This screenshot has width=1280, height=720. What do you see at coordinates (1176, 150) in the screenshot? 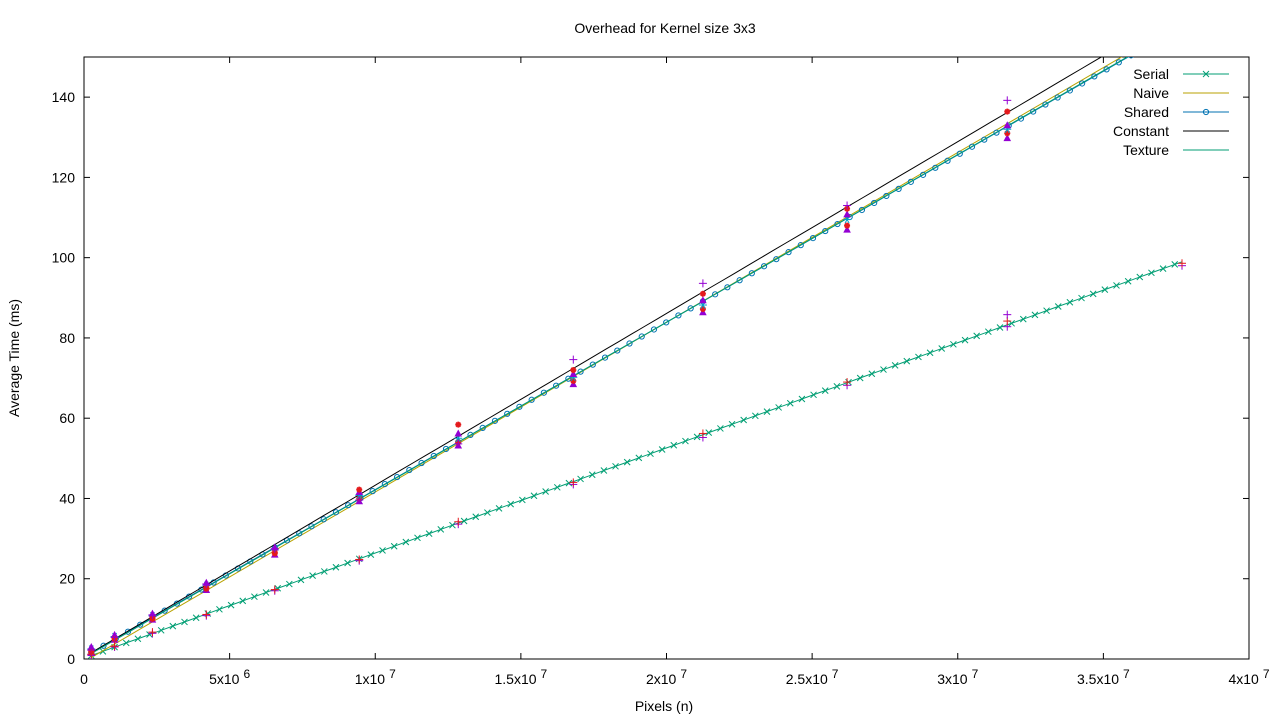
I see `legend-item-texture: Texture` at bounding box center [1176, 150].